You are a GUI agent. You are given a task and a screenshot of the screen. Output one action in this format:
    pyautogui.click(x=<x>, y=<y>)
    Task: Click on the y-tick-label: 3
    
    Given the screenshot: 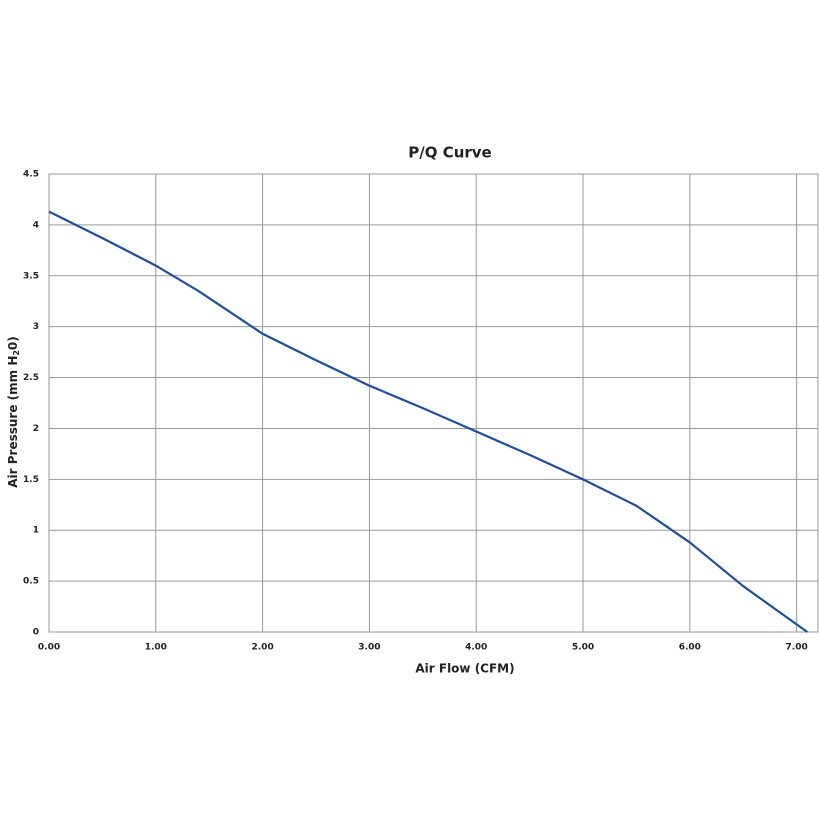 What is the action you would take?
    pyautogui.click(x=36, y=327)
    